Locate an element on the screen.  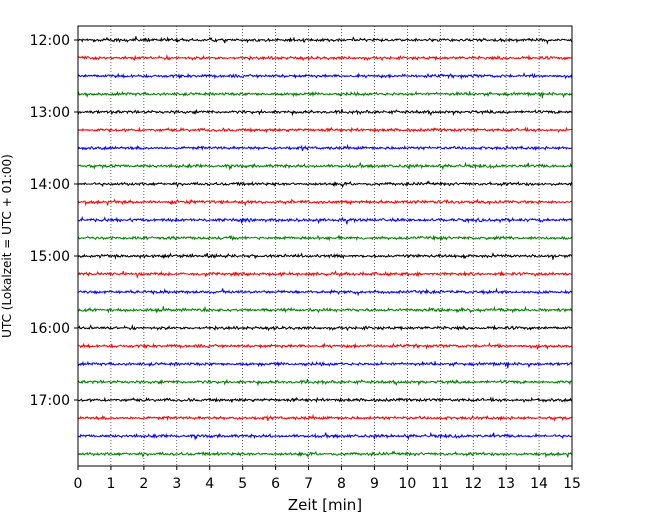
x-tick-label: 8 is located at coordinates (341, 484).